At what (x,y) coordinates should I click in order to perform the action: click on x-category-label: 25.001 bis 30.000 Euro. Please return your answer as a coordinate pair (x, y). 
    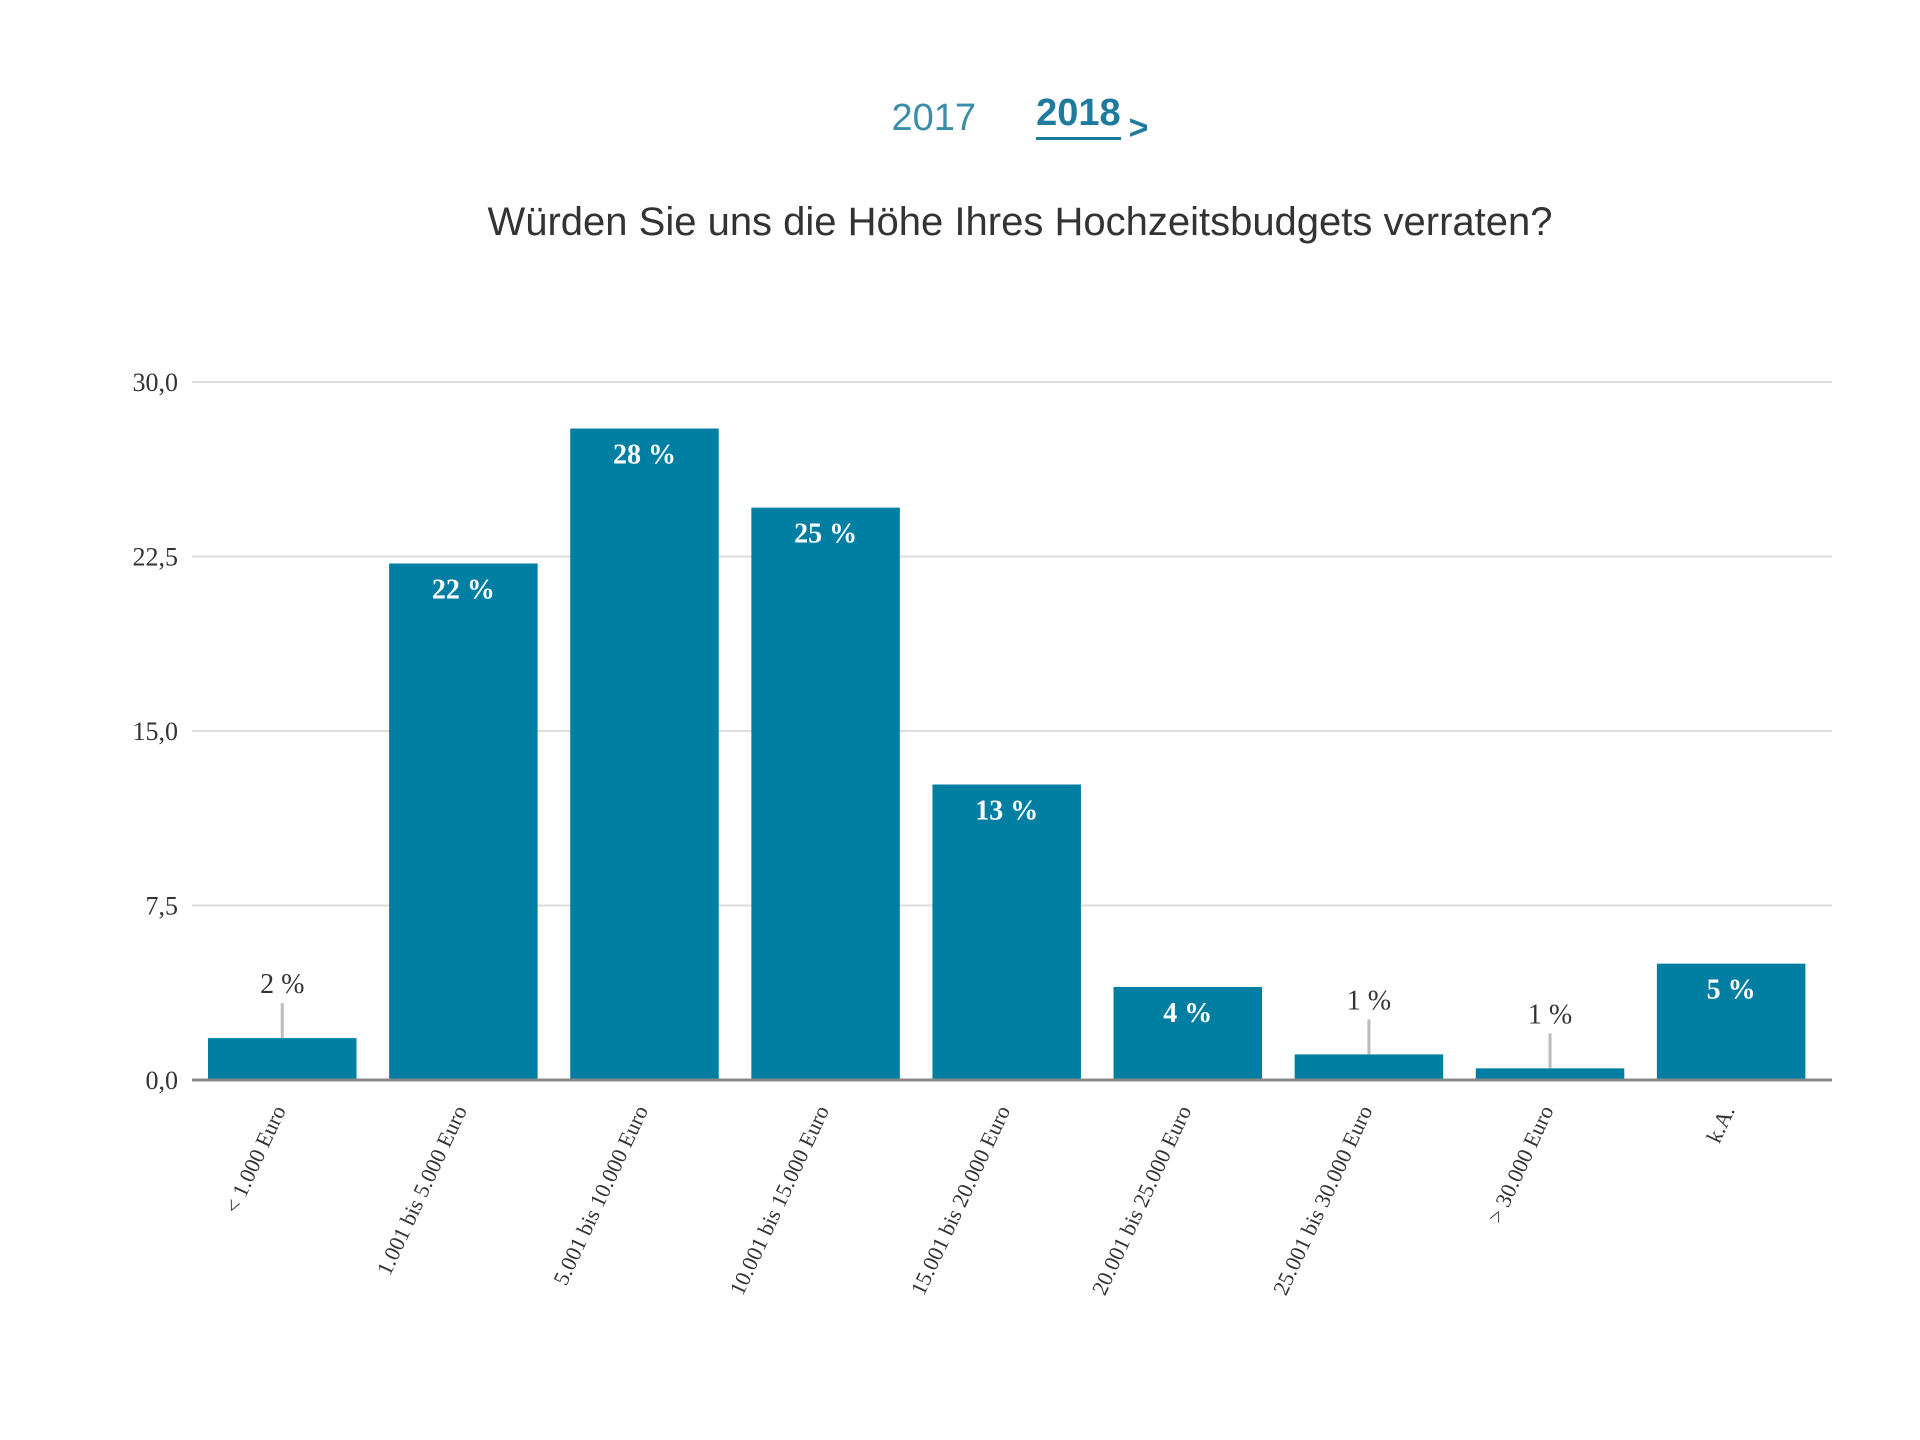
    Looking at the image, I should click on (1323, 1200).